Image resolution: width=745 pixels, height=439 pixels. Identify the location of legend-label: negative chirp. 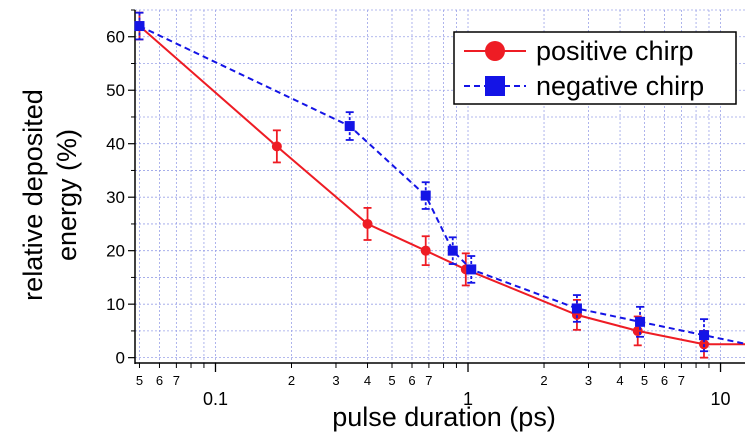
(620, 86).